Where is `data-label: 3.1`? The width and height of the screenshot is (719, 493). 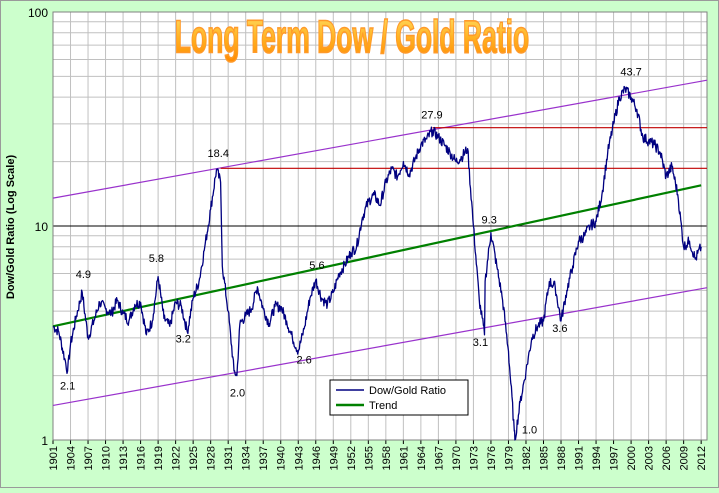 data-label: 3.1 is located at coordinates (480, 343).